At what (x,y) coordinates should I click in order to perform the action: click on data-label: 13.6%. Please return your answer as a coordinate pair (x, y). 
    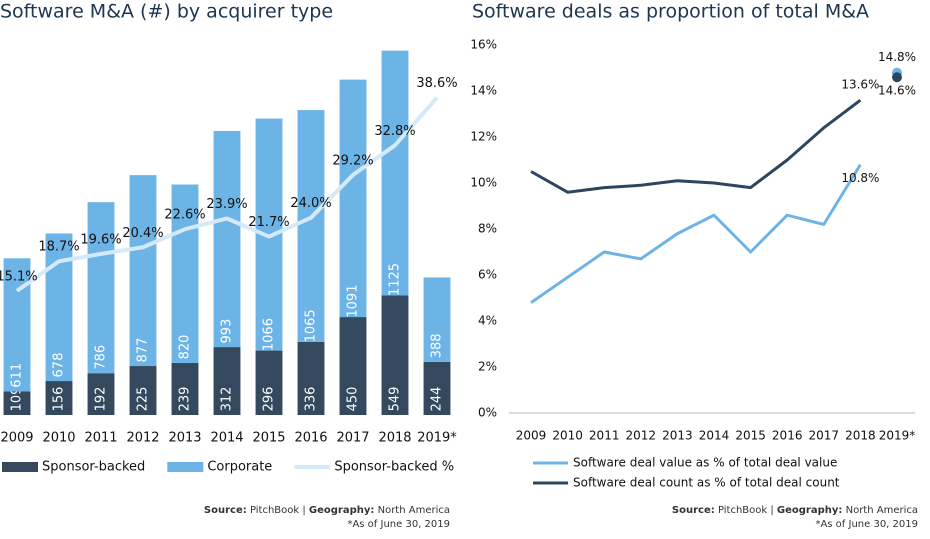
    Looking at the image, I should click on (860, 85).